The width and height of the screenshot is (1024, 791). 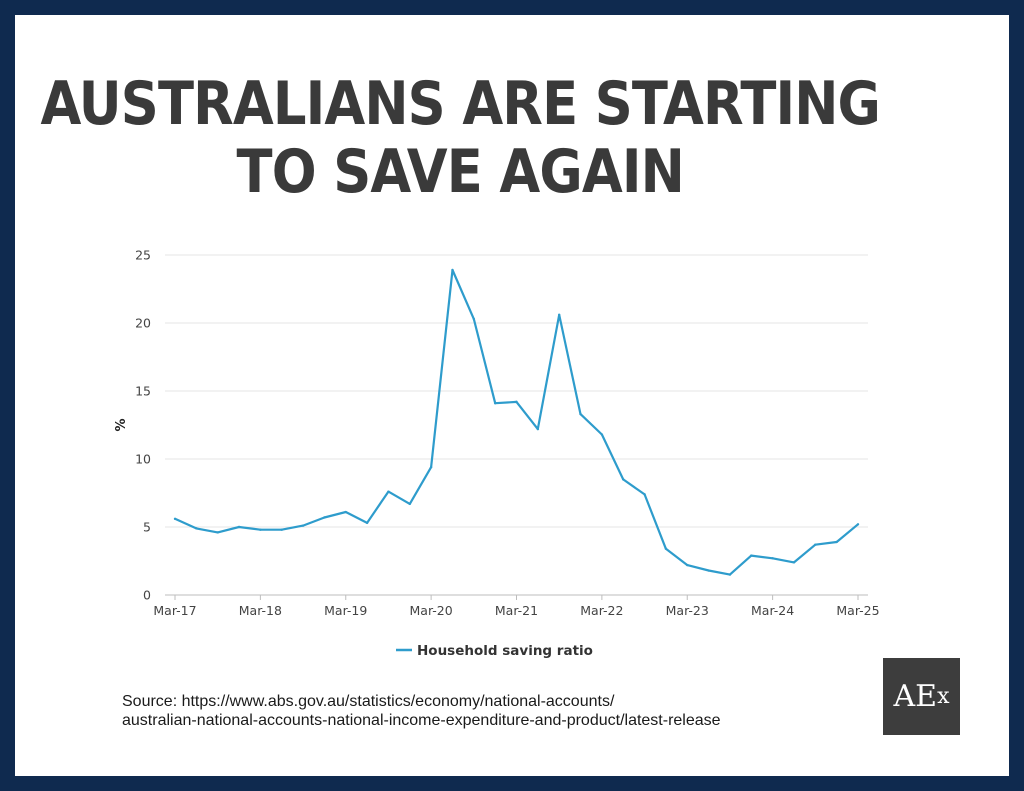 What do you see at coordinates (147, 595) in the screenshot?
I see `y-tick-label: 0` at bounding box center [147, 595].